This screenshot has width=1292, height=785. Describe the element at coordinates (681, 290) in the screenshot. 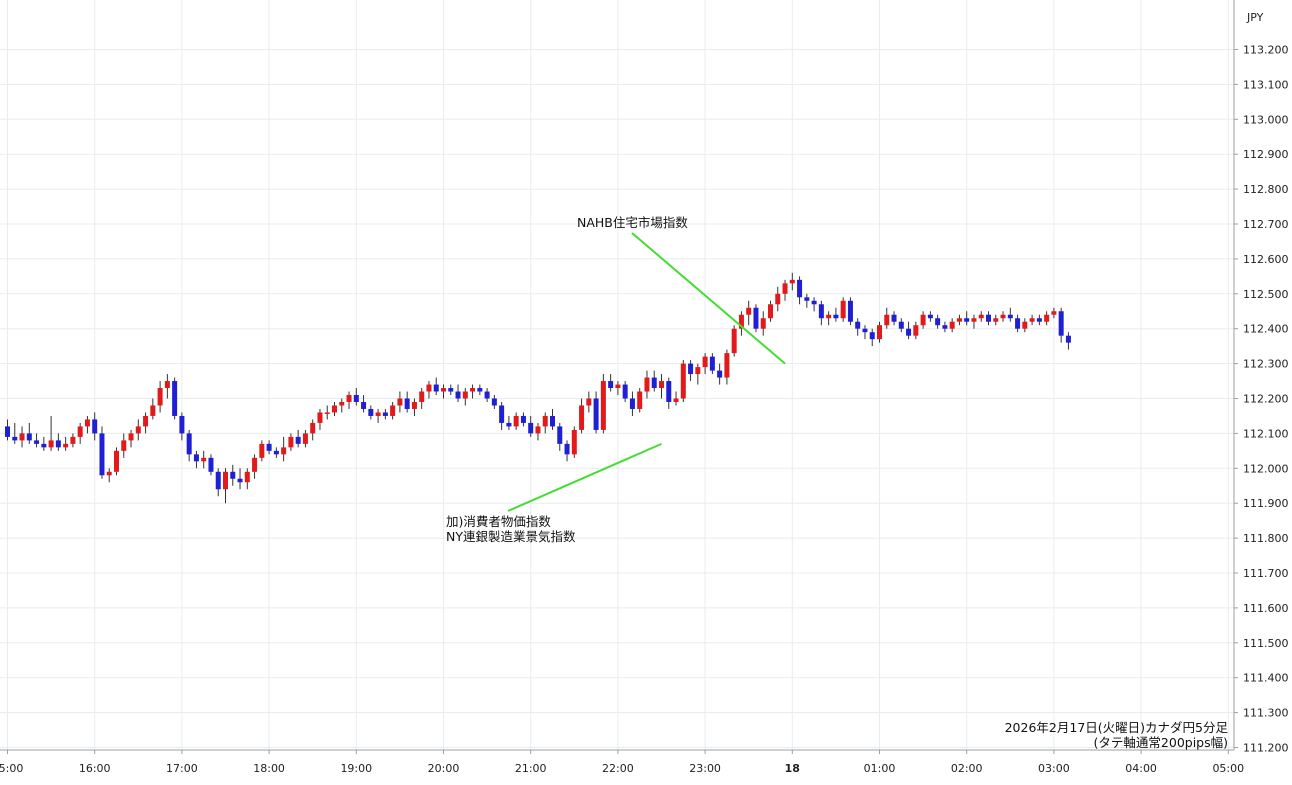

I see `event-annotation: NAHB住宅市場指数` at that location.